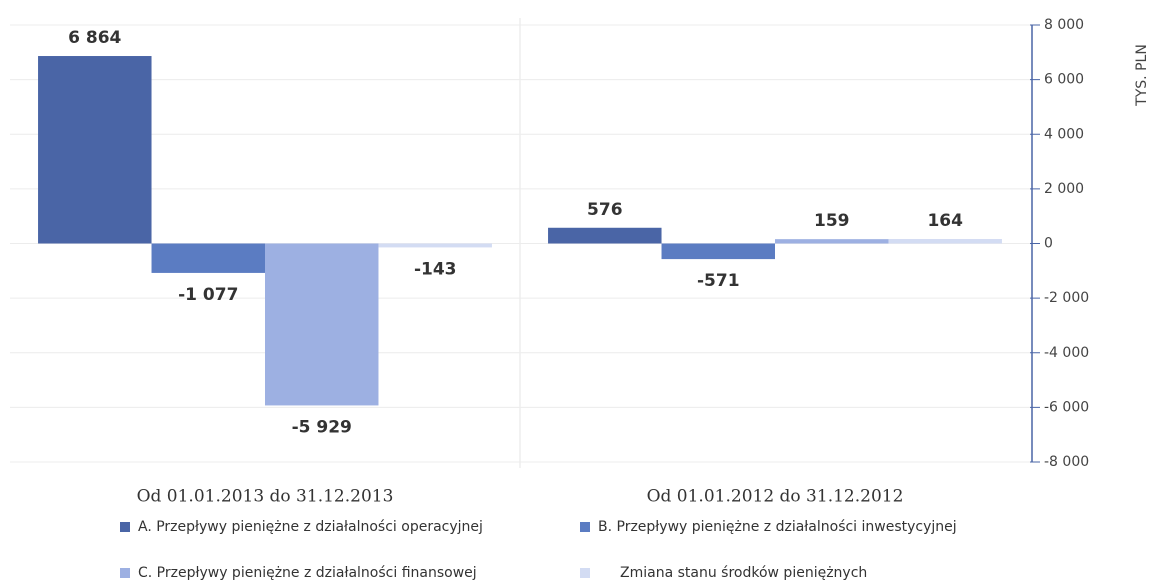  Describe the element at coordinates (605, 210) in the screenshot. I see `value-label: 576` at that location.